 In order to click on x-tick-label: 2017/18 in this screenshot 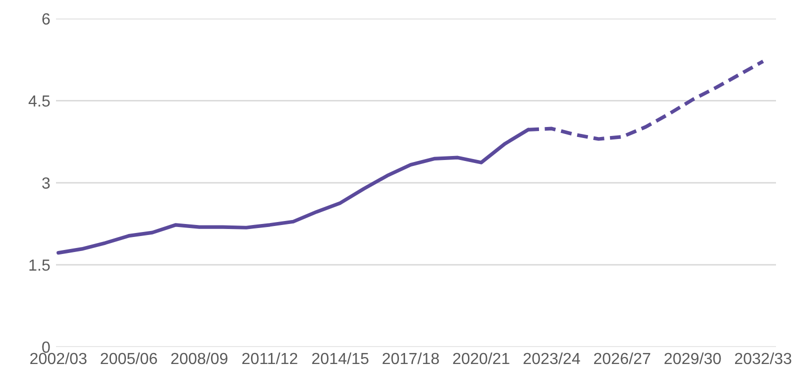, I will do `click(410, 358)`.